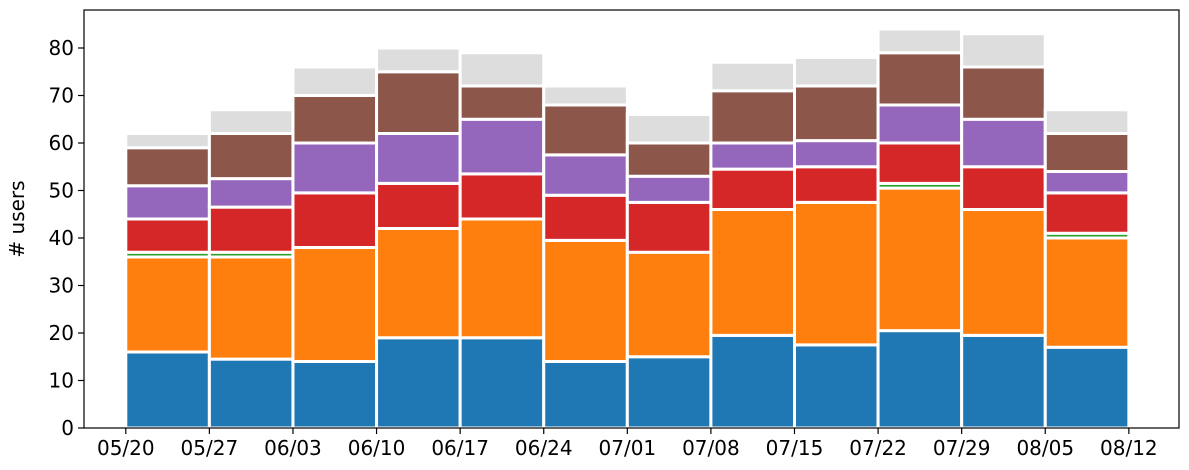 The image size is (1189, 470). I want to click on y-tick-label: 60, so click(61, 143).